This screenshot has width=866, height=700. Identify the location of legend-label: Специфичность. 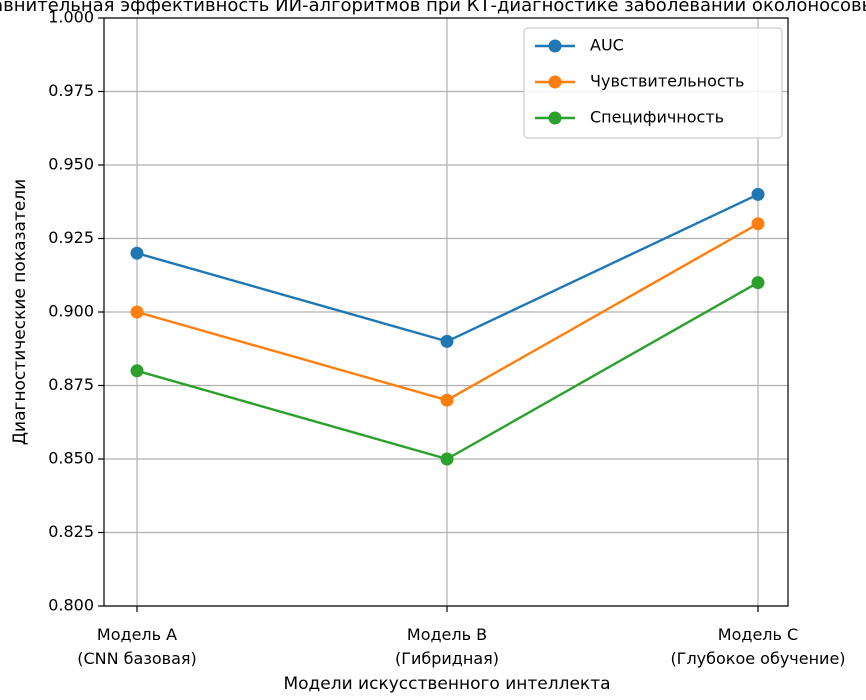
(657, 117).